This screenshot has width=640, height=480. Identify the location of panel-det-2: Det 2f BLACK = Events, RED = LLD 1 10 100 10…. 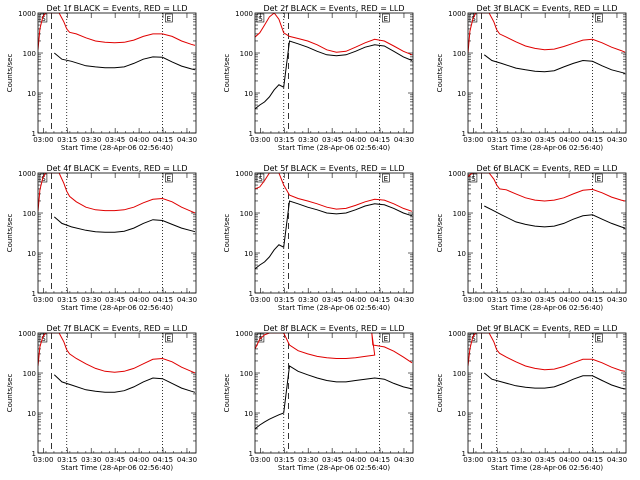
(318, 78).